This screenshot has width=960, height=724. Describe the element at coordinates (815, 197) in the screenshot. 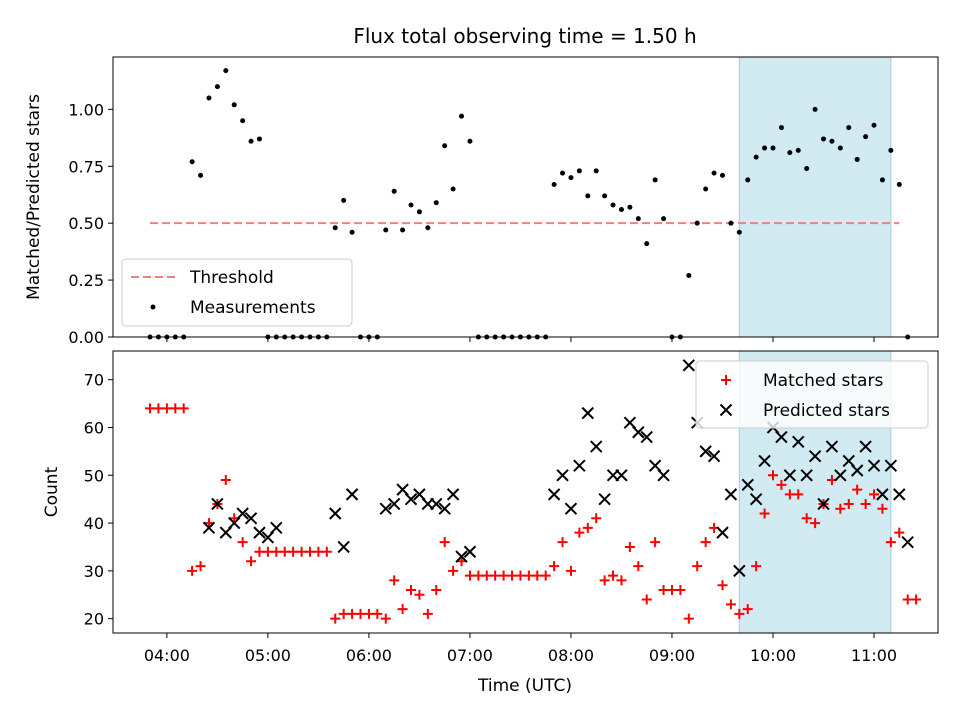

I see `top-panel-highlight-span` at that location.